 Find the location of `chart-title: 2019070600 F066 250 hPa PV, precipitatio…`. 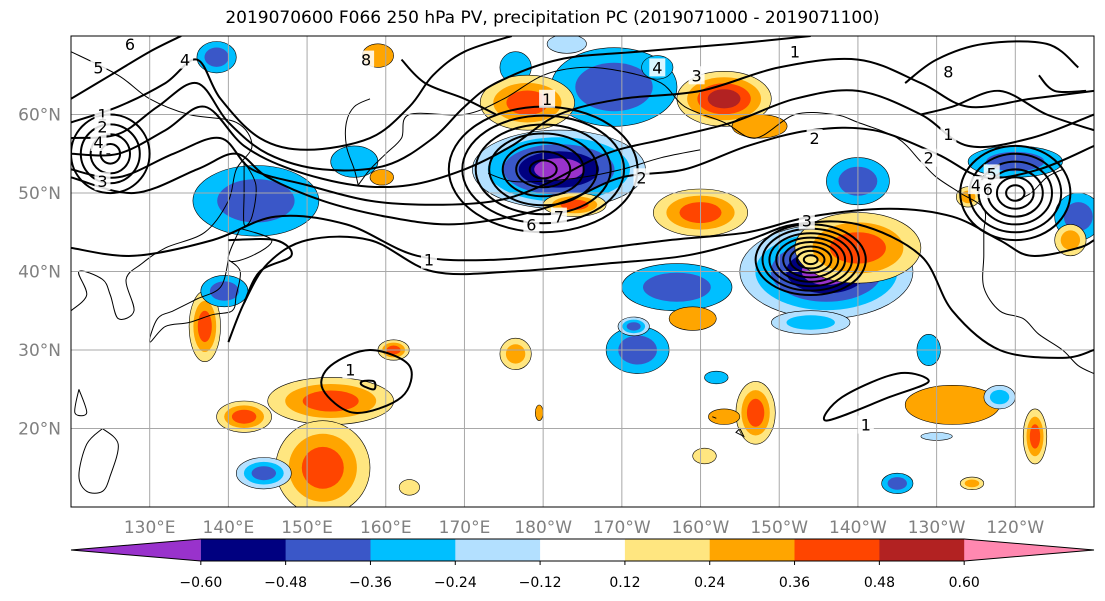

chart-title: 2019070600 F066 250 hPa PV, precipitatio… is located at coordinates (552, 18).